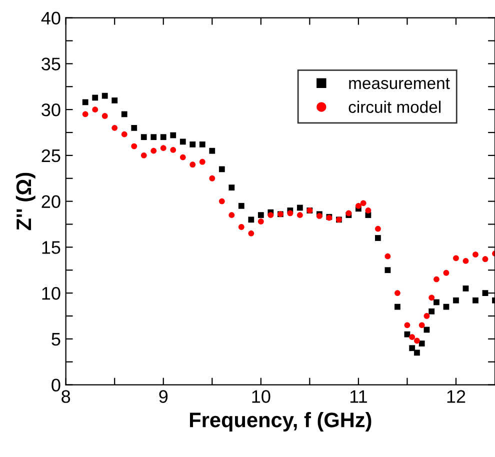 This screenshot has height=457, width=495. Describe the element at coordinates (51, 293) in the screenshot. I see `y-tick-label: 10` at that location.